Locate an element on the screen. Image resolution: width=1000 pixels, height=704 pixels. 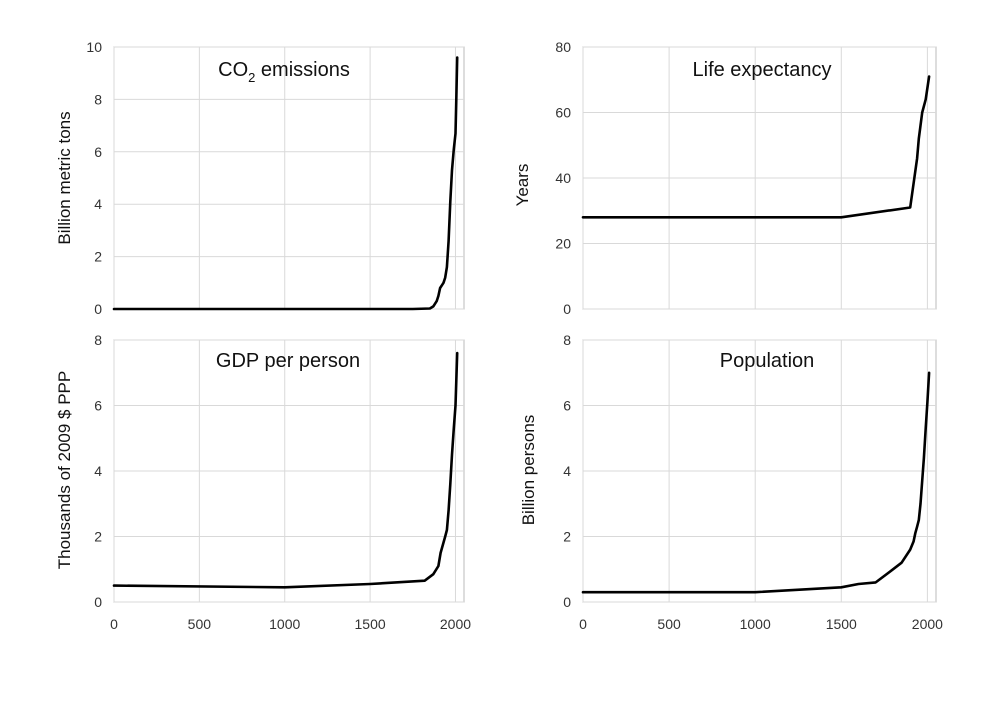
plot-frame is located at coordinates (289, 178).